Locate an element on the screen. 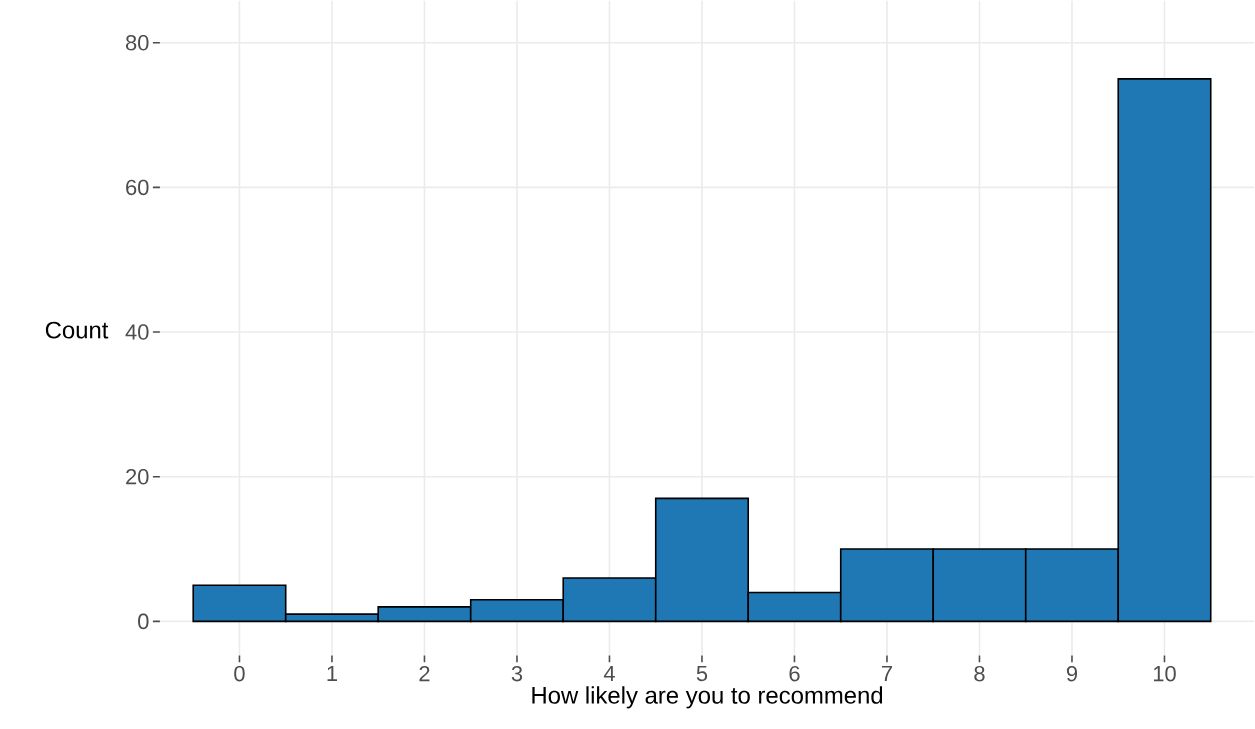 The height and width of the screenshot is (729, 1255). y-tick-label: 40 is located at coordinates (137, 332).